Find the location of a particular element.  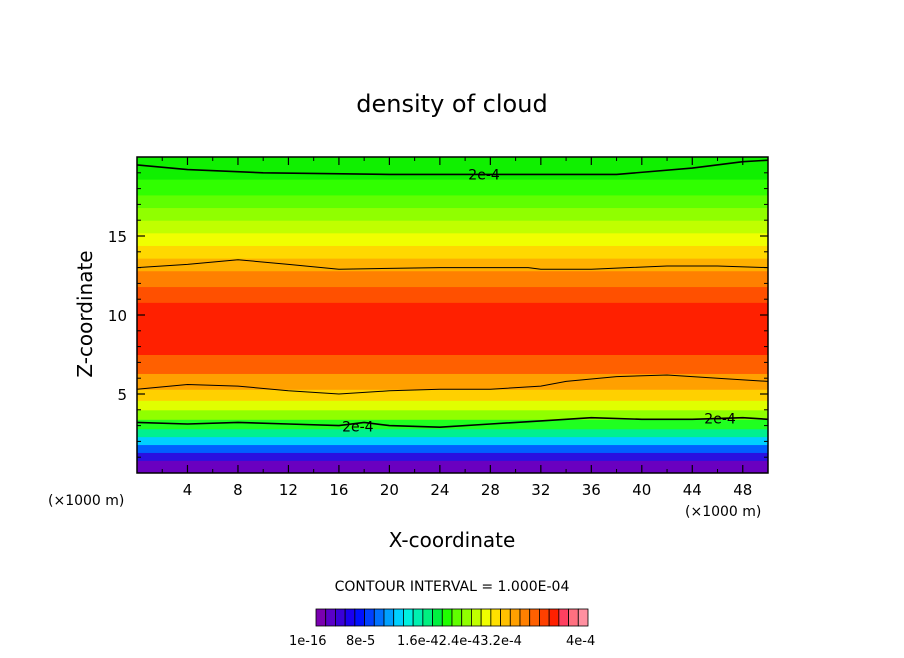

x-tick-label-2: 12 is located at coordinates (288, 490).